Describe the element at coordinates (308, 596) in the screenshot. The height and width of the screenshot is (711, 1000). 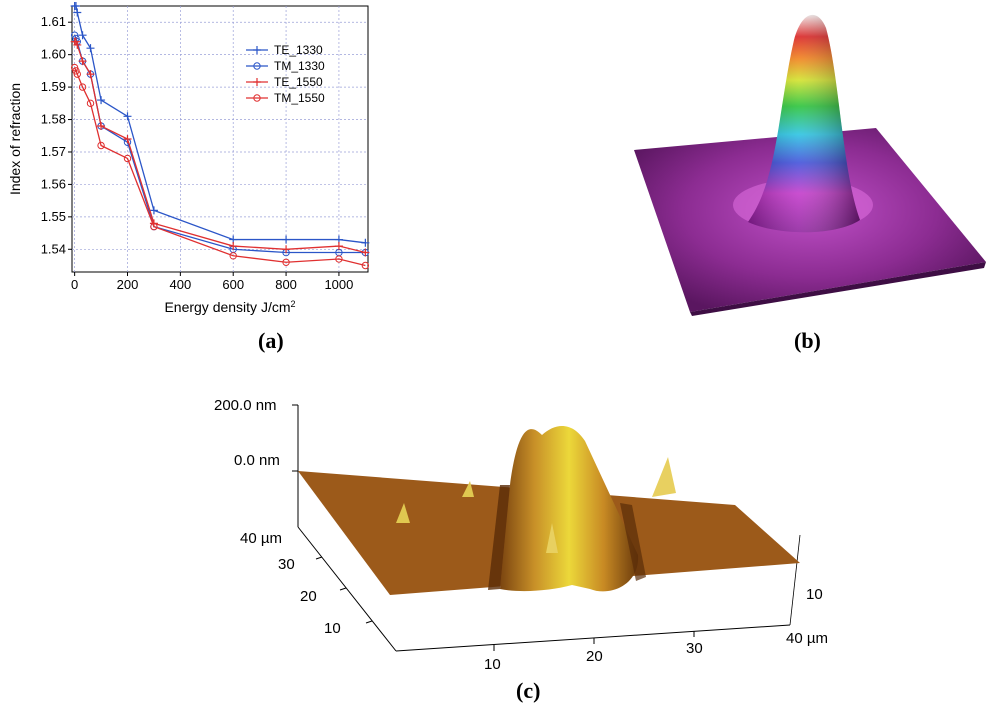
I see `afm-y-label-20: 20` at that location.